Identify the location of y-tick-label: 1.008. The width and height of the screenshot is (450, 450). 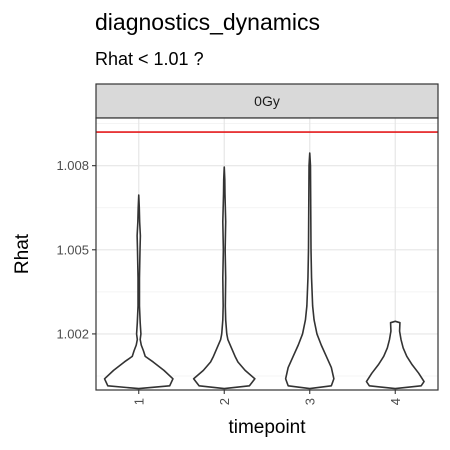
(72, 165).